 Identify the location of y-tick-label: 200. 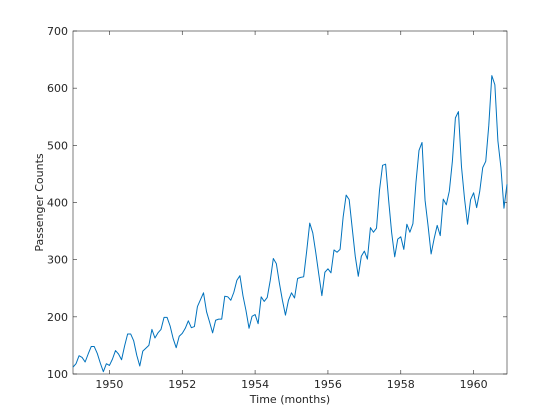
(57, 317).